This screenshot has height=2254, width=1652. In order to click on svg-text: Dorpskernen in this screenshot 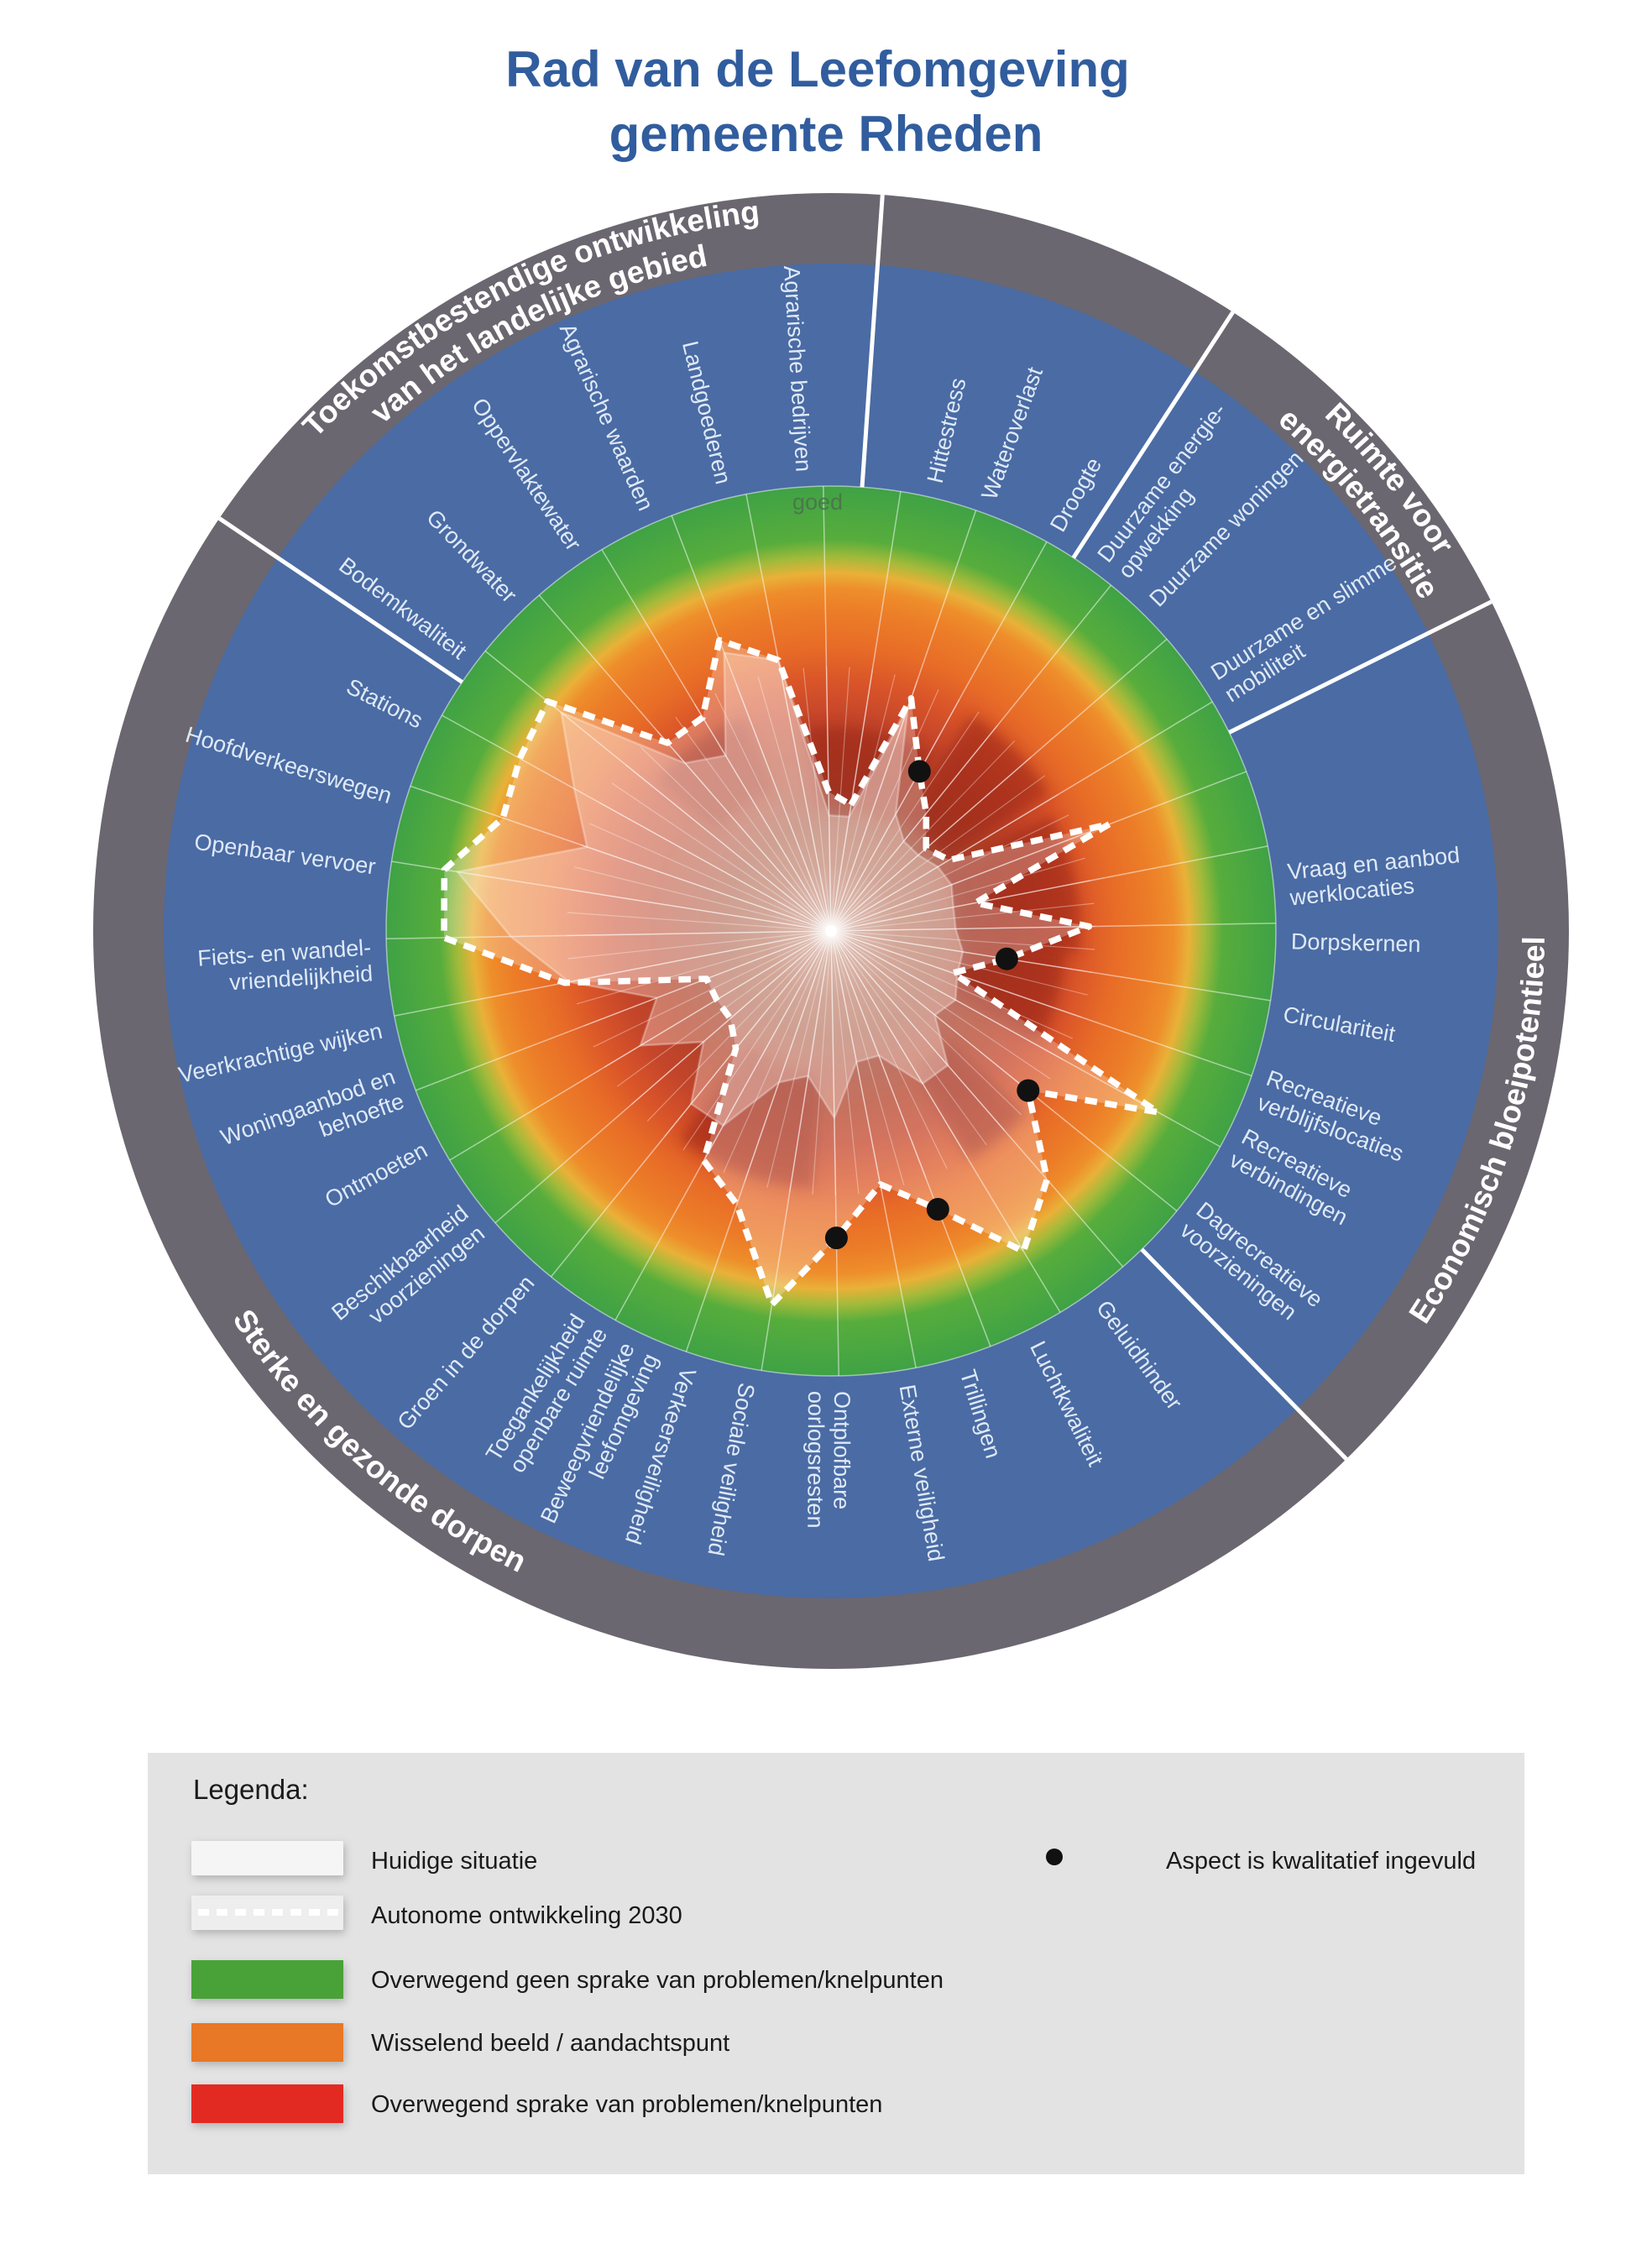, I will do `click(1356, 942)`.